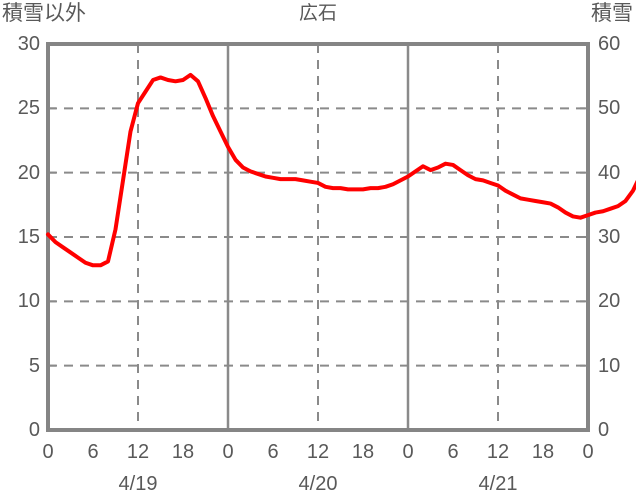 The height and width of the screenshot is (501, 636). I want to click on y-tick-label-left: 25, so click(28, 108).